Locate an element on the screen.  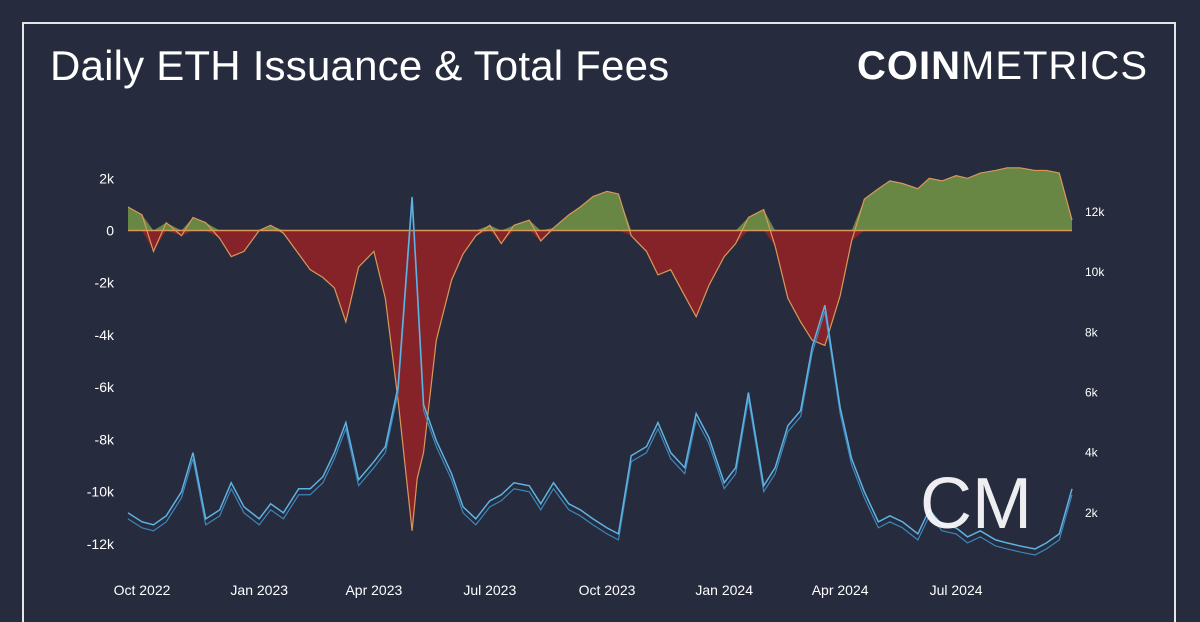
logo-metrics: METRICS is located at coordinates (1054, 66).